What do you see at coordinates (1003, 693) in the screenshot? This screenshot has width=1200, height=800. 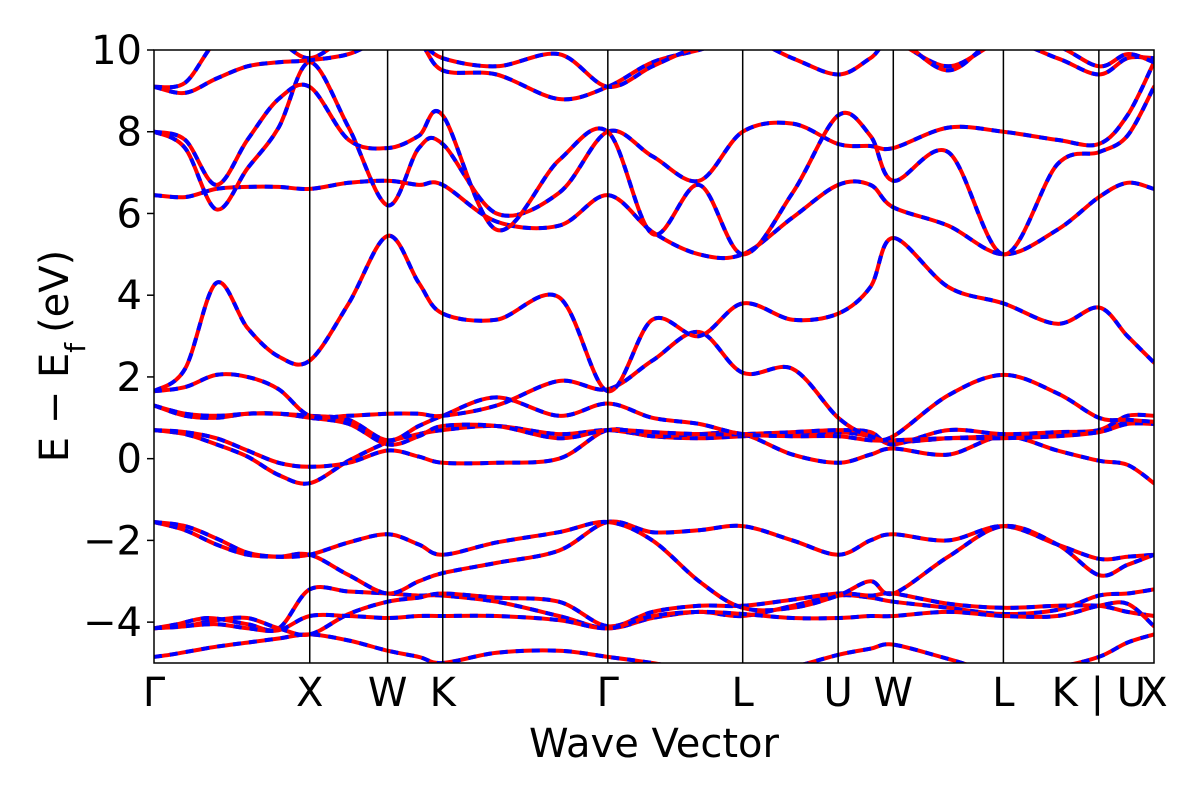 I see `x-tick-label-8: L` at bounding box center [1003, 693].